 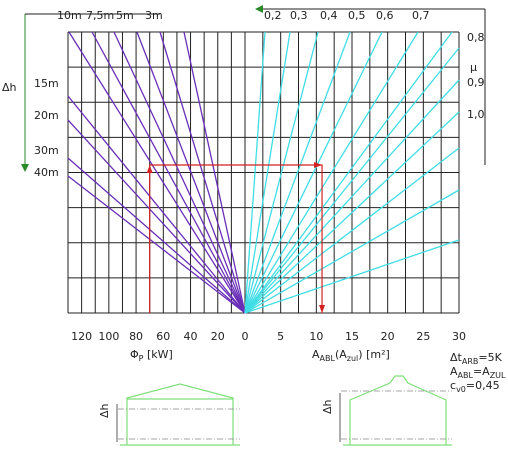 I want to click on phi-tick-label: 20, so click(x=217, y=336).